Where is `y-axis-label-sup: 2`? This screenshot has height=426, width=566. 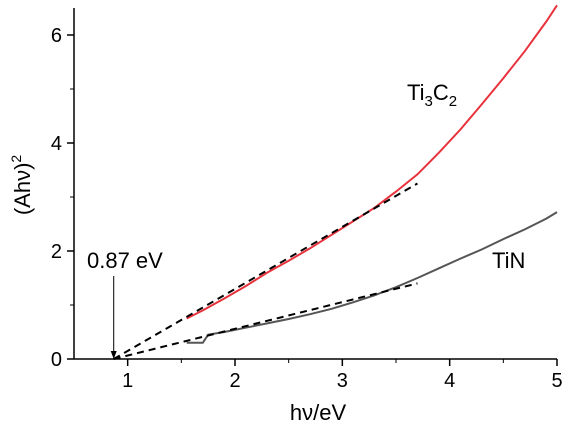 y-axis-label-sup: 2 is located at coordinates (16, 159).